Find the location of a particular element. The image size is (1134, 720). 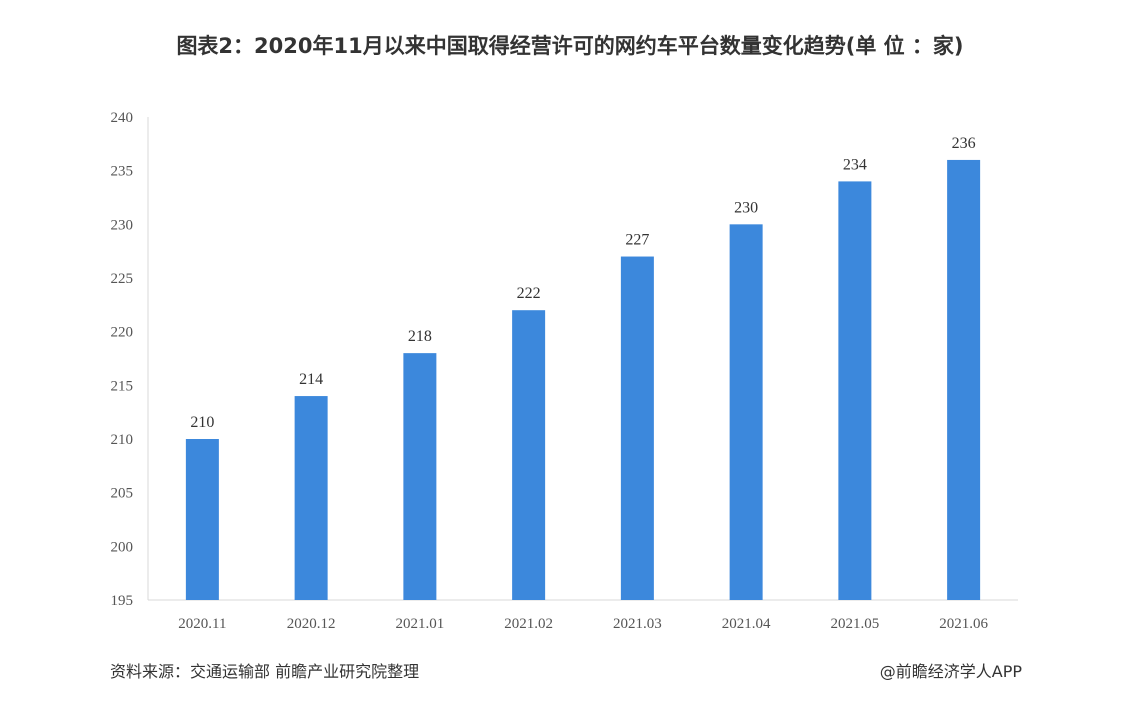

source-note: 资料来源：交通运输部 前瞻产业研究院整理 is located at coordinates (265, 671).